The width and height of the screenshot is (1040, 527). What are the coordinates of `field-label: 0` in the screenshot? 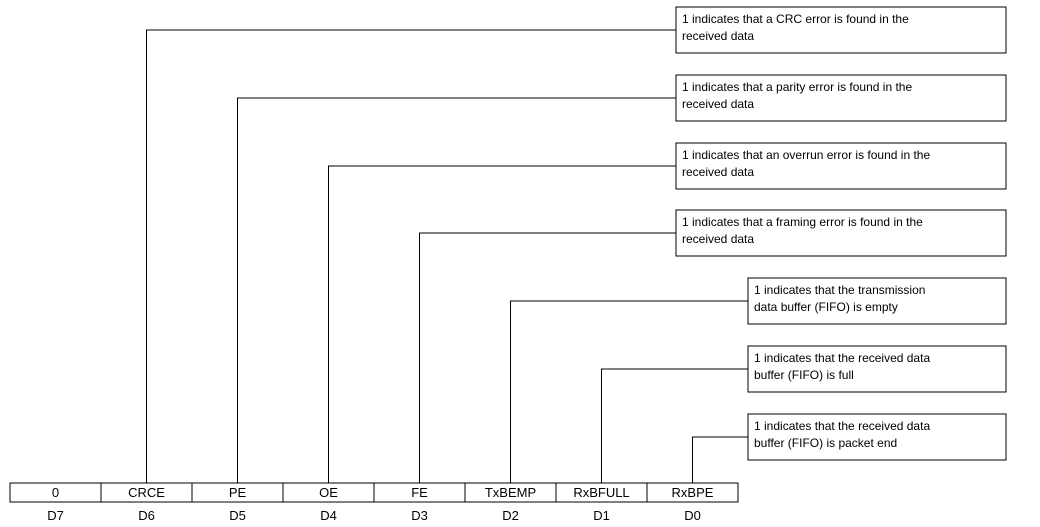 It's located at (55, 492).